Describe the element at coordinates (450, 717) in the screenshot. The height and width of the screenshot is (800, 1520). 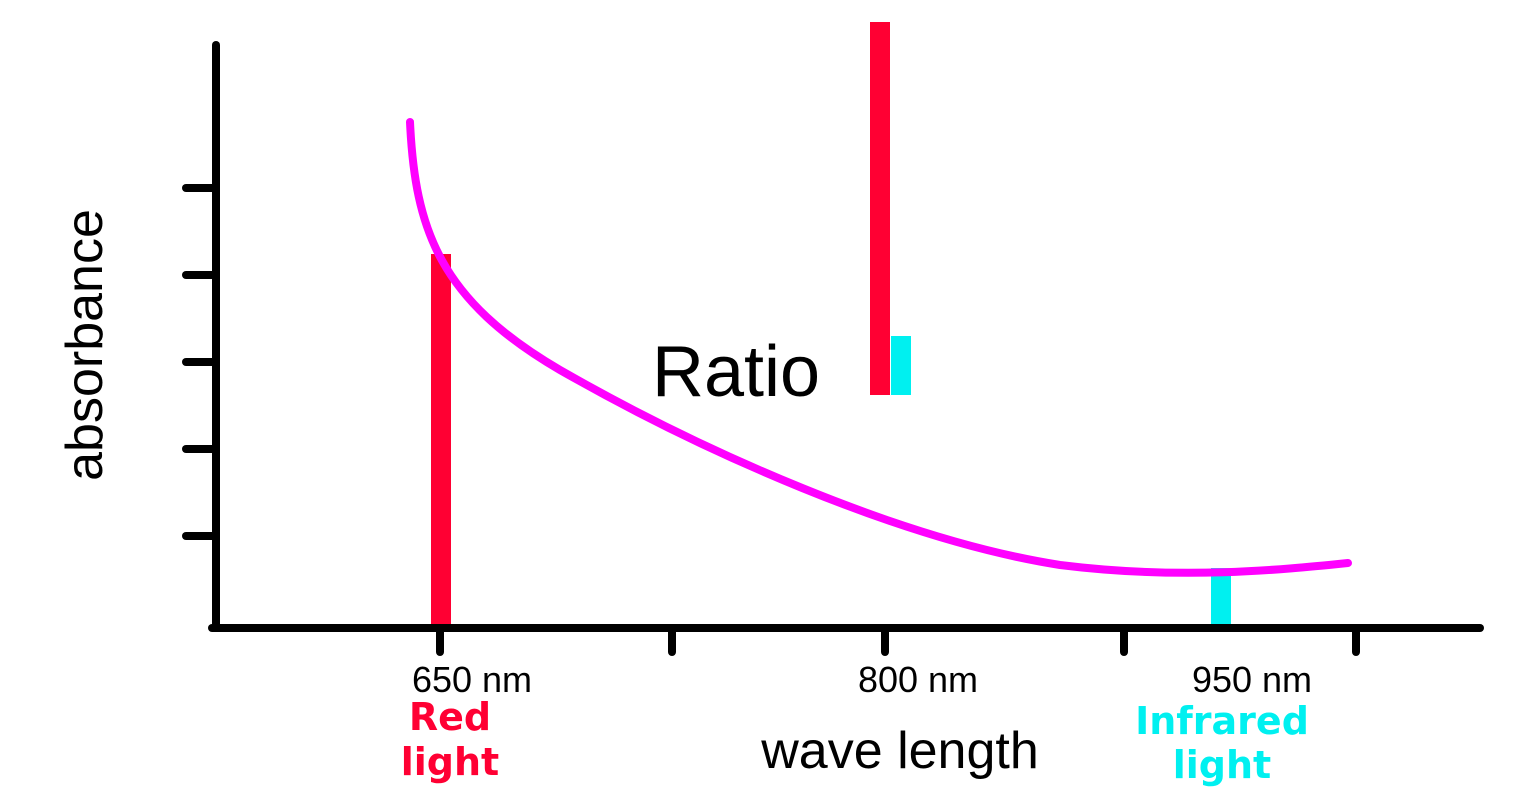
I see `red-light-label-line1: Red` at that location.